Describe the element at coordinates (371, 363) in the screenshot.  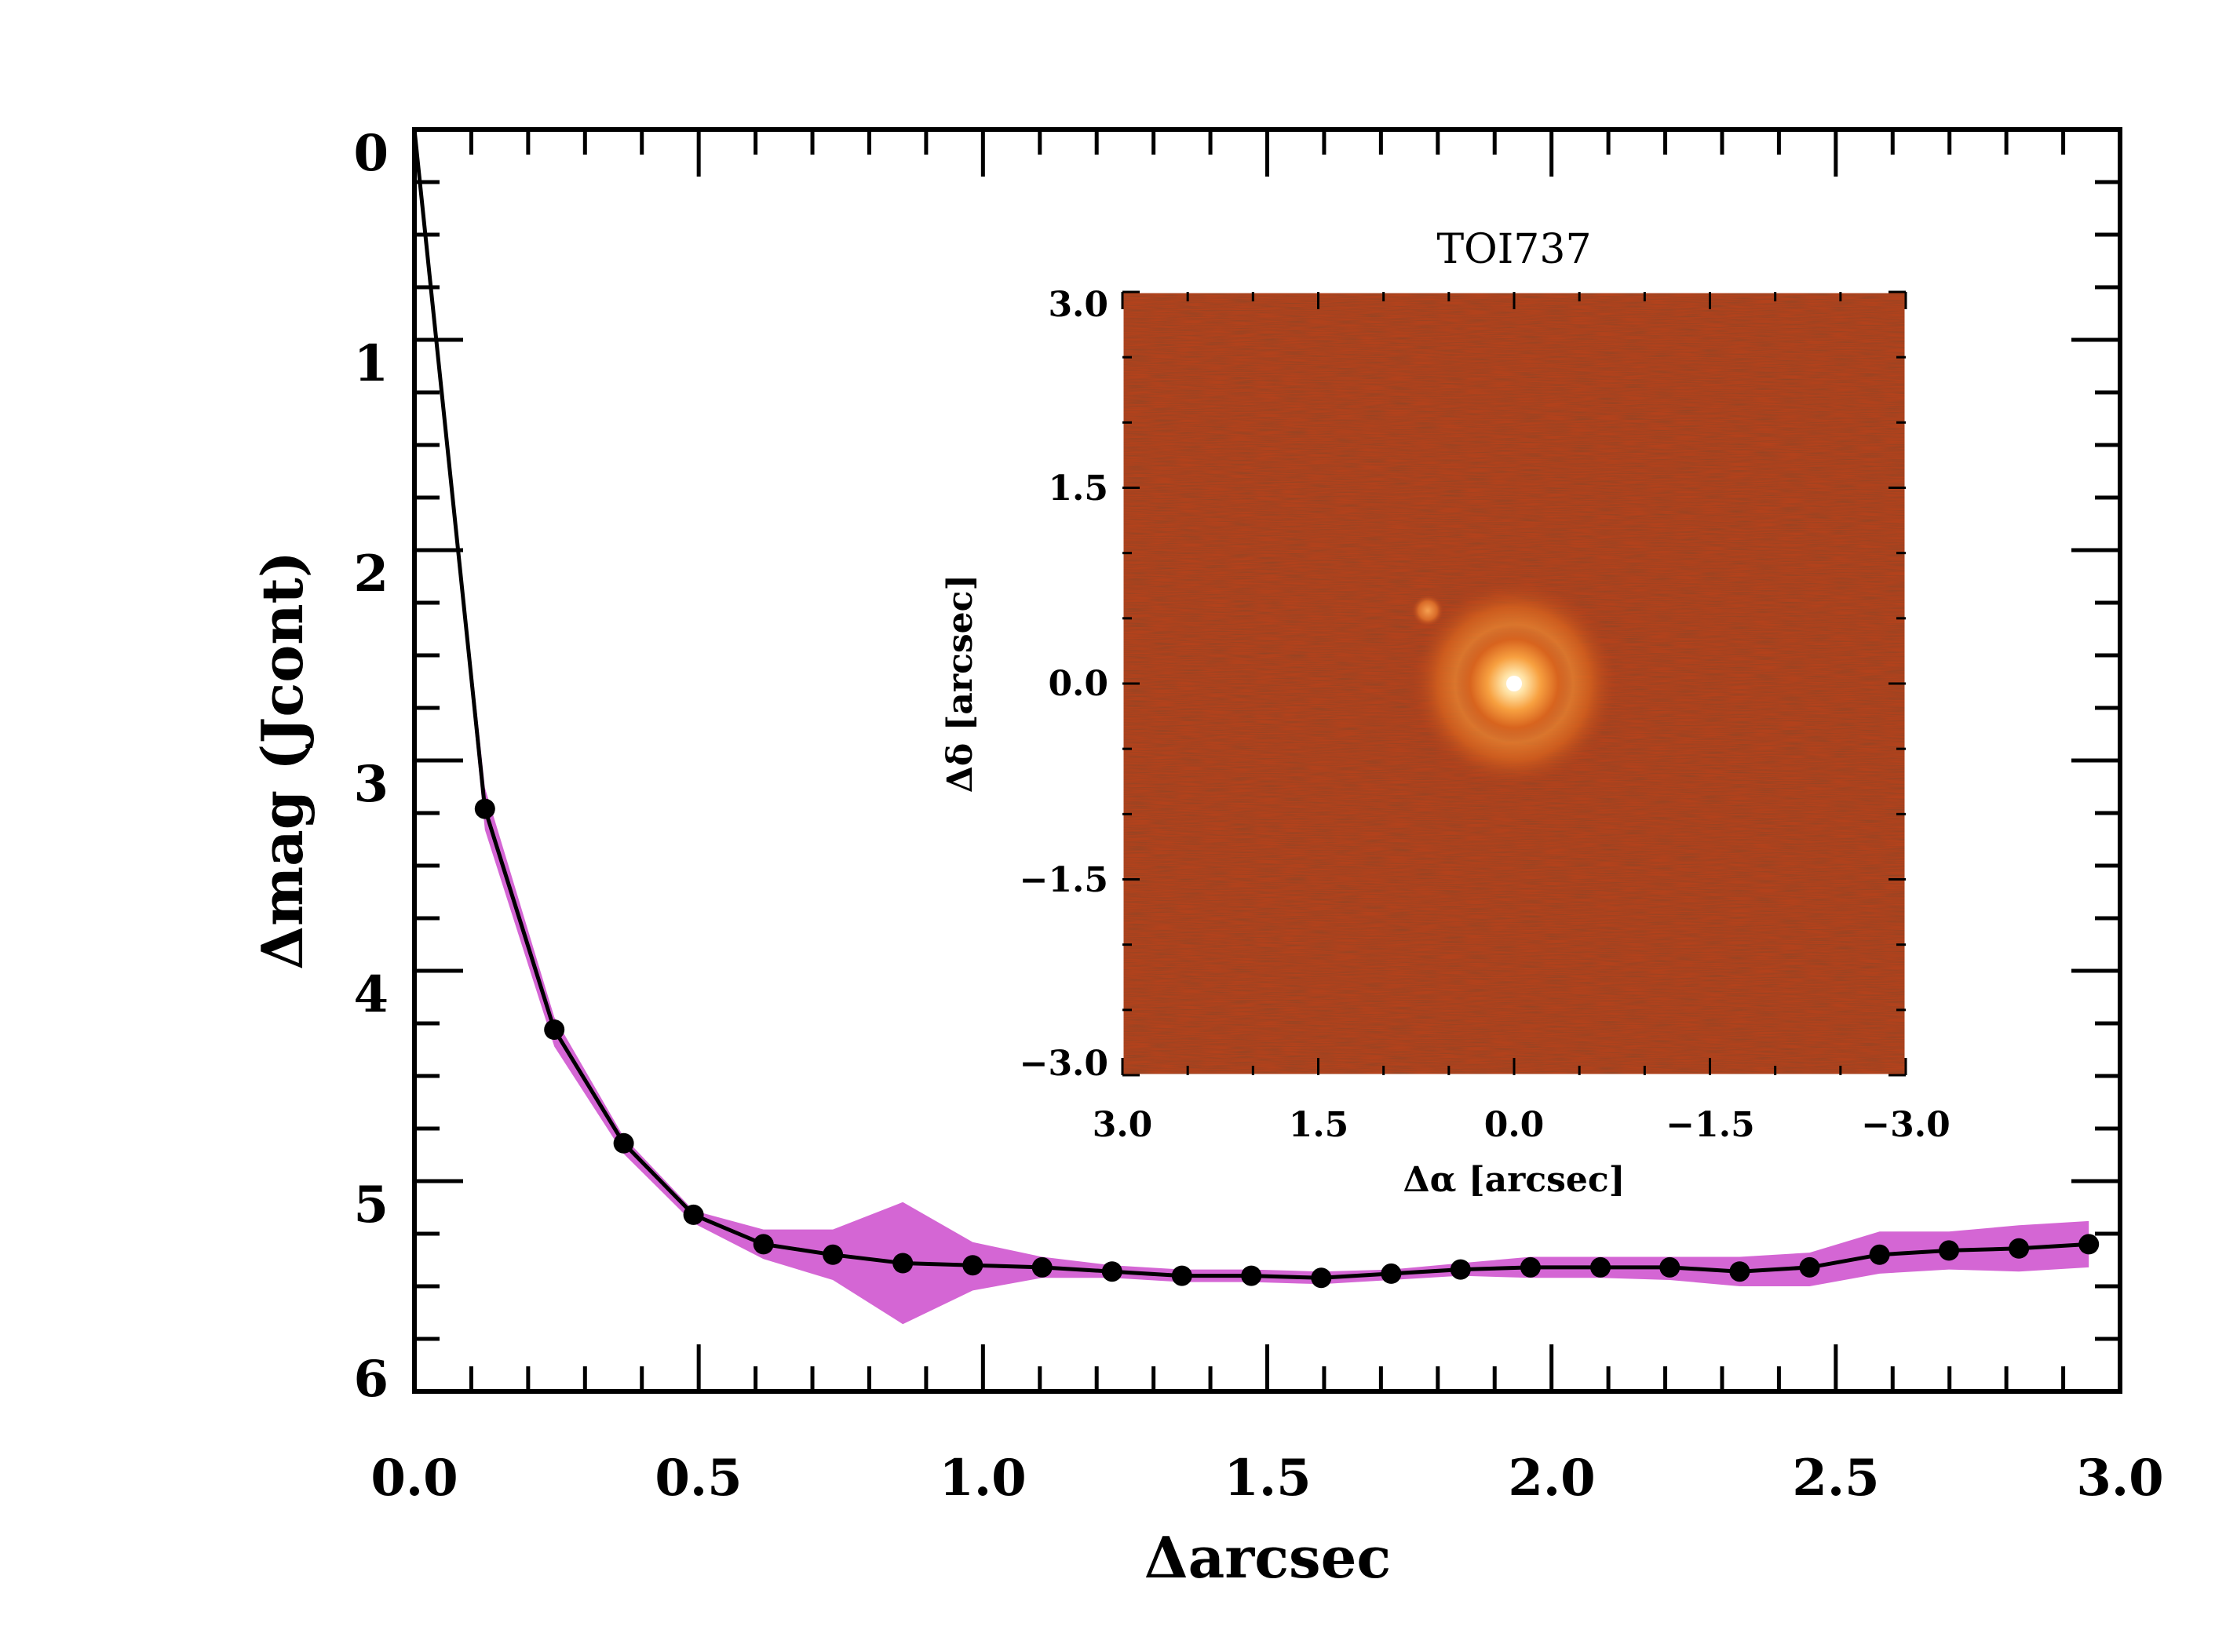
I see `y-tick-label: 1` at that location.